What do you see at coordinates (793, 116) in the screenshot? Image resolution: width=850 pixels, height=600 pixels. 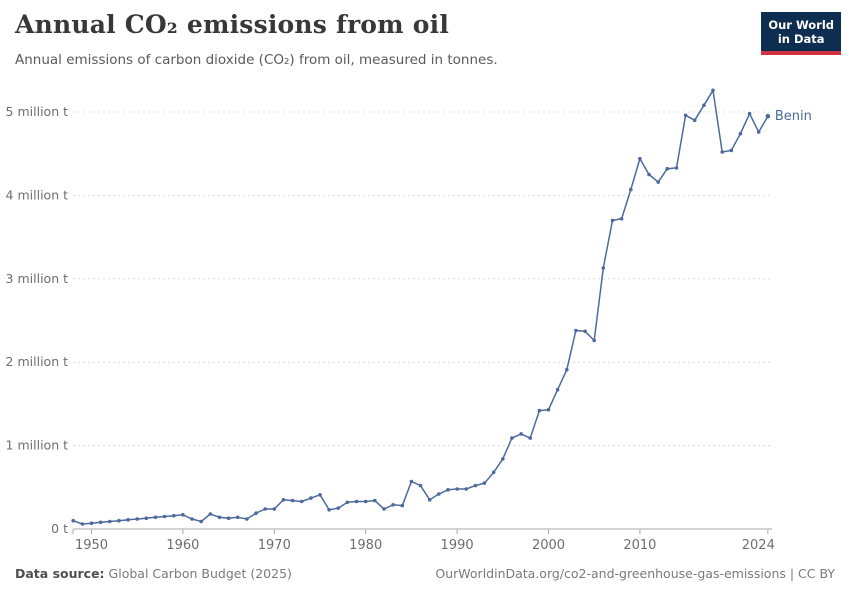 I see `series-label-benin: Benin` at bounding box center [793, 116].